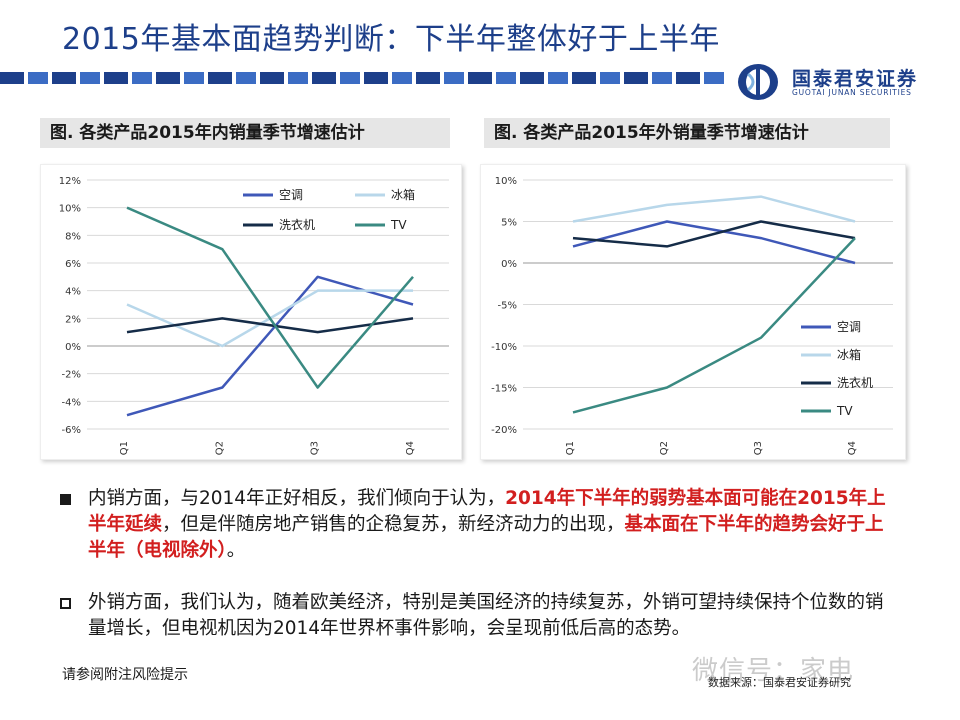 The image size is (960, 720). What do you see at coordinates (509, 223) in the screenshot?
I see `y-tick-label: 5%` at bounding box center [509, 223].